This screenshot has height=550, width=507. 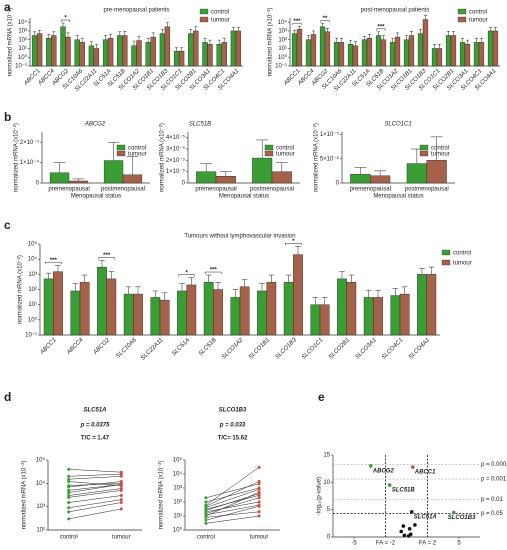 What do you see at coordinates (404, 491) in the screenshot?
I see `point-label: SLC51B` at bounding box center [404, 491].